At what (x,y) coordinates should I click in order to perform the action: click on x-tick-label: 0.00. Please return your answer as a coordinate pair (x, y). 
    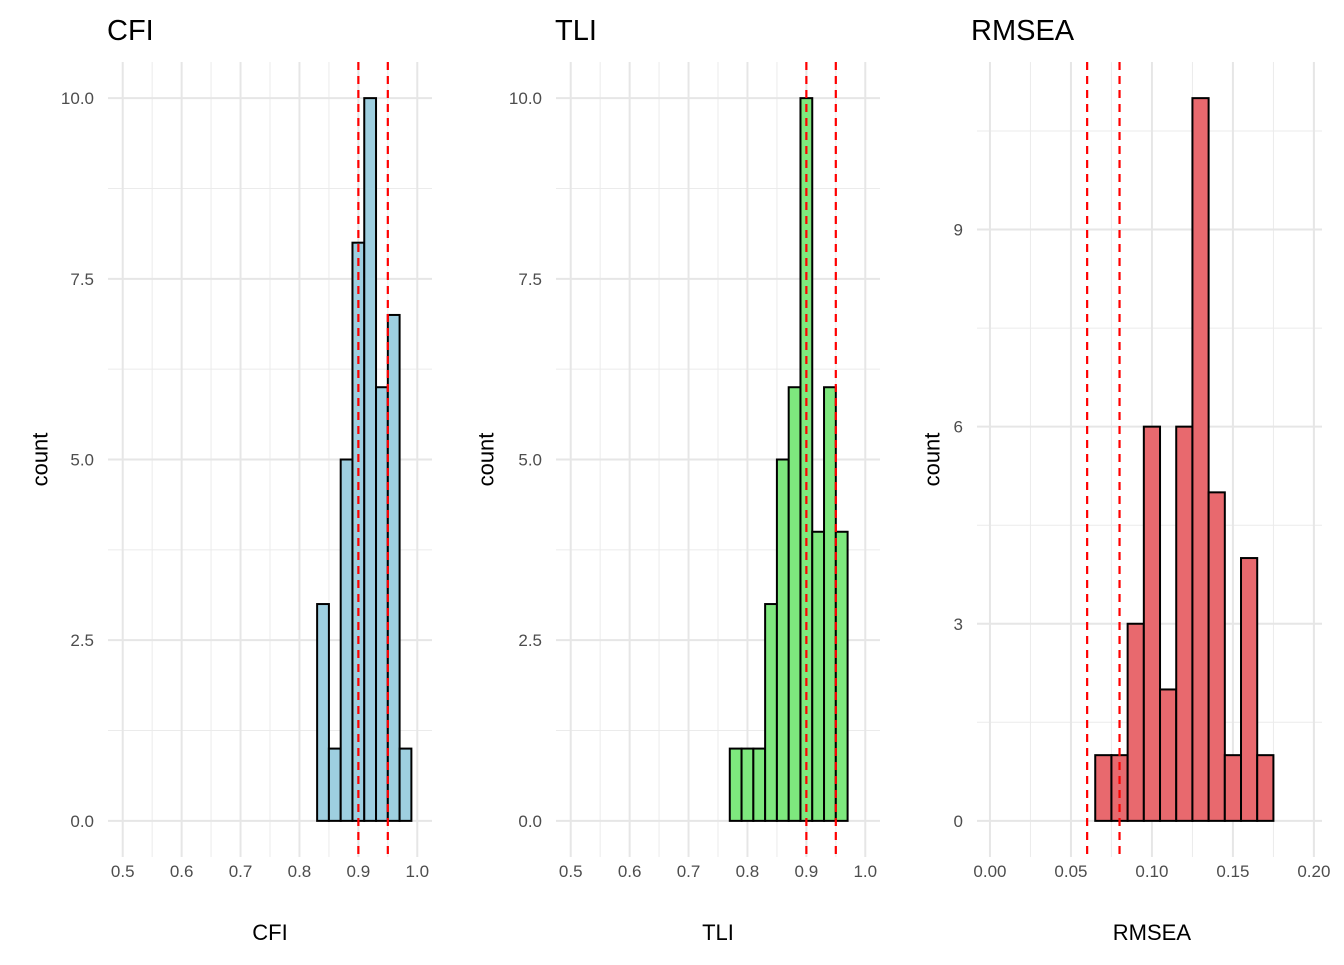
    Looking at the image, I should click on (989, 871).